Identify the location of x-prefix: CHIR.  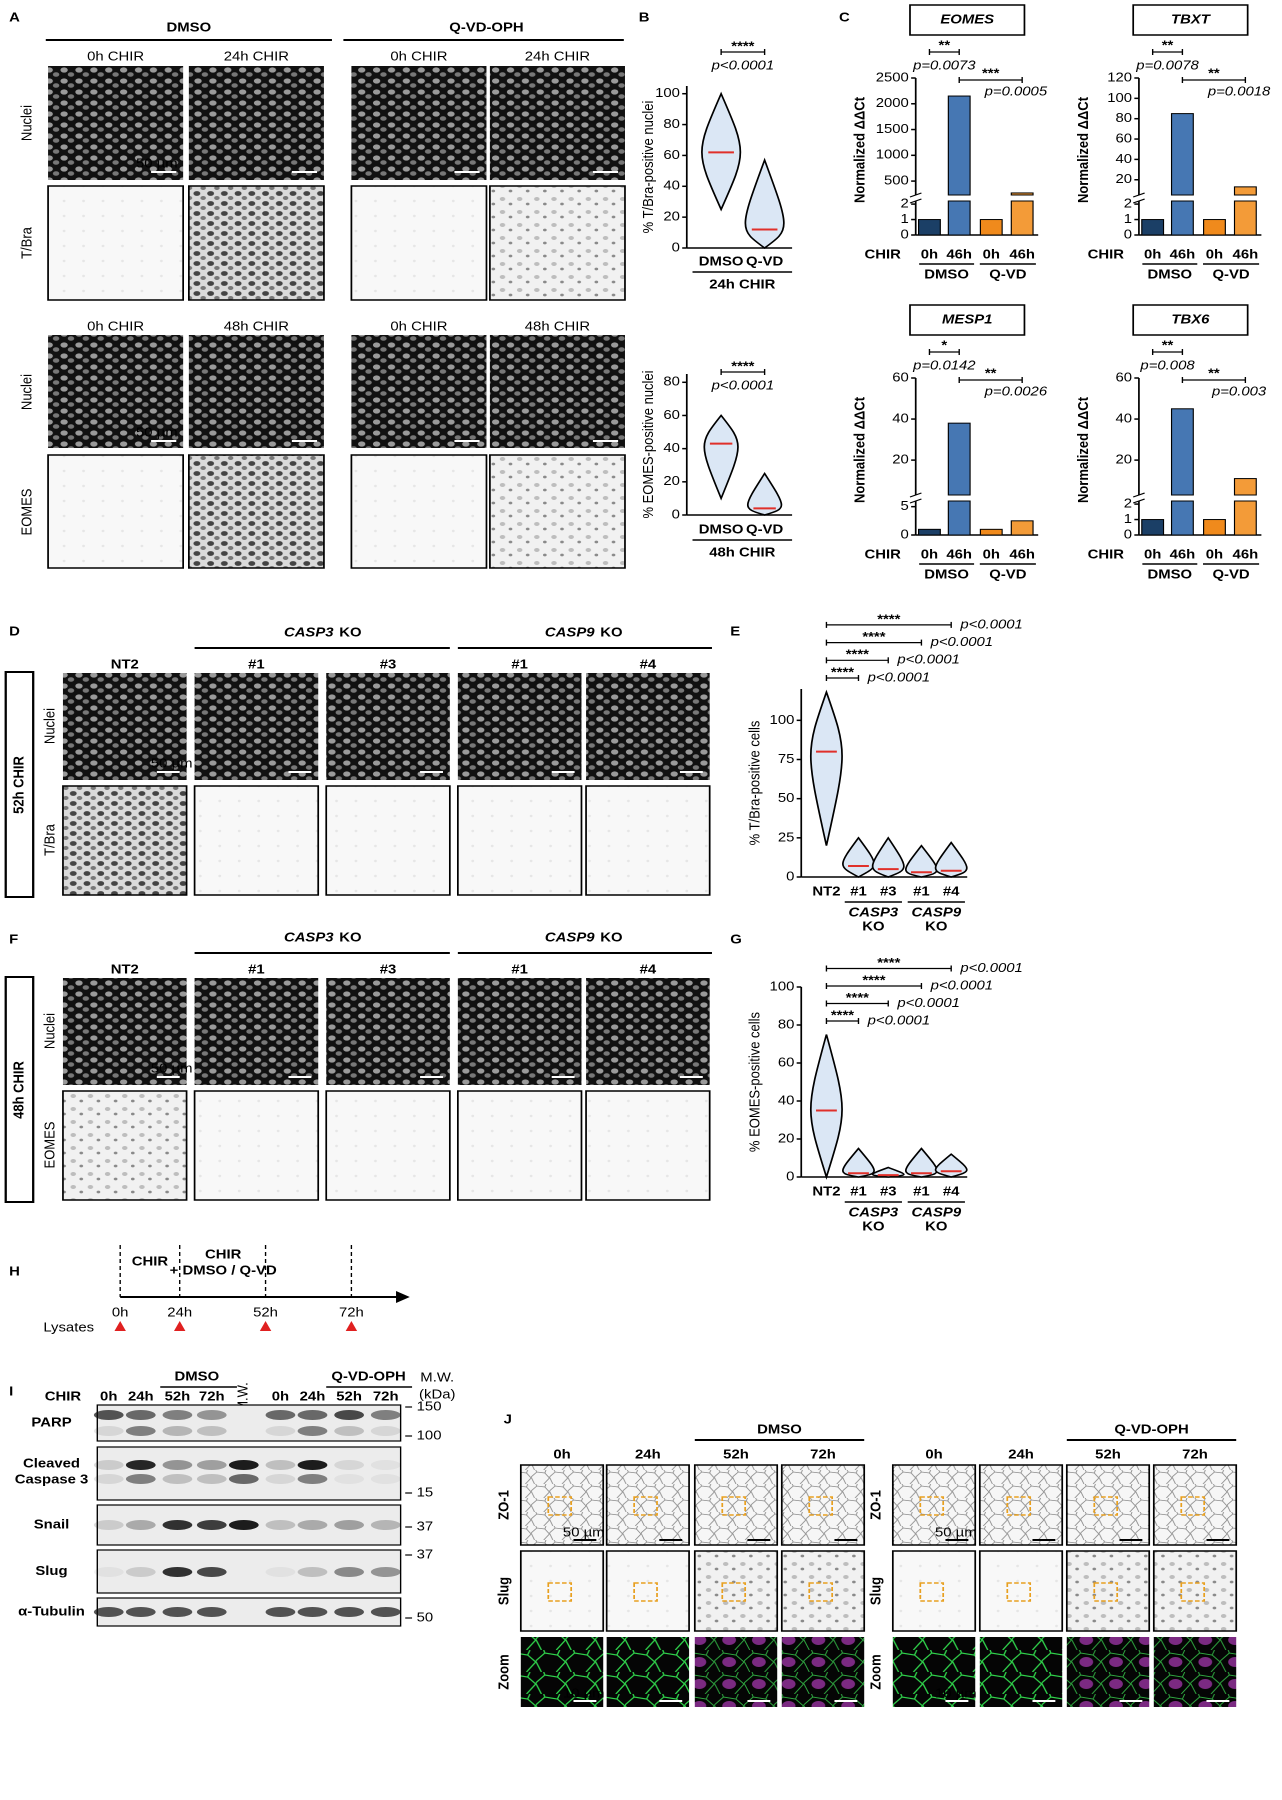
(882, 253).